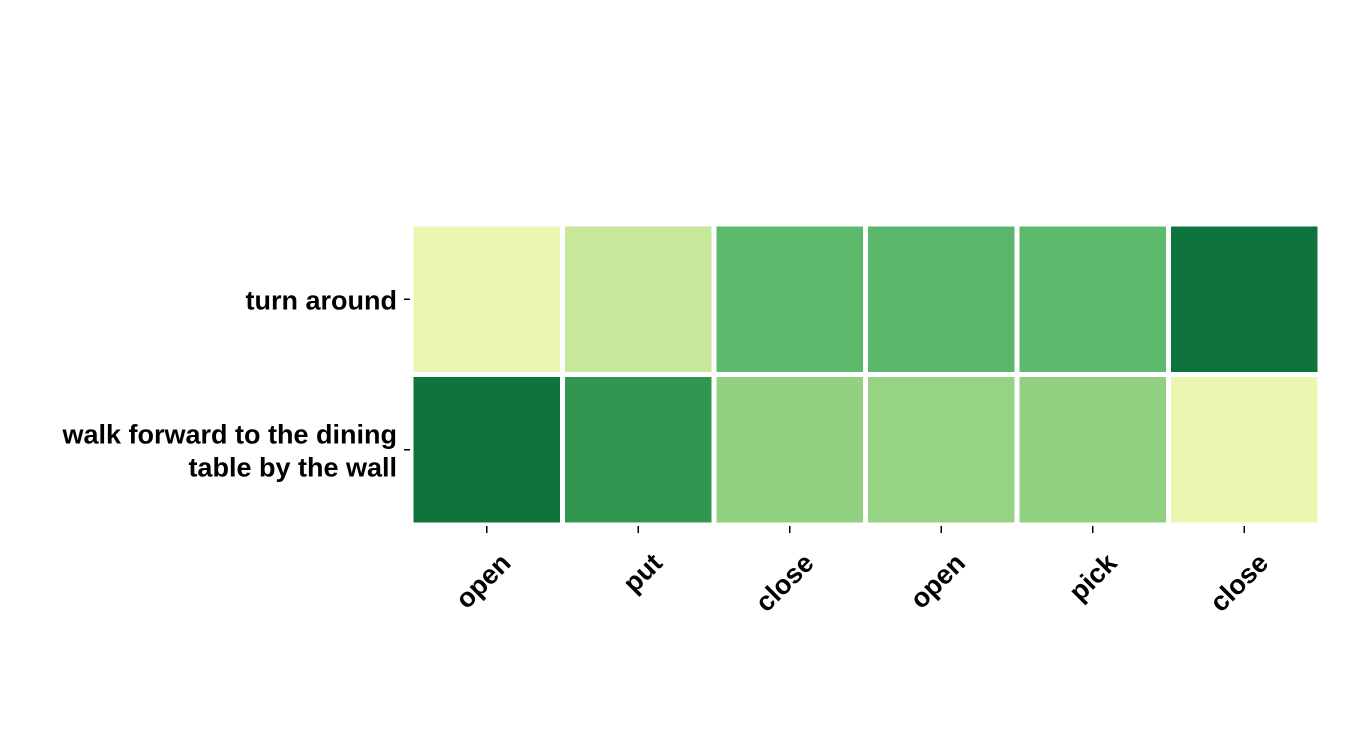 This screenshot has height=750, width=1350. What do you see at coordinates (638, 299) in the screenshot?
I see `heatmap-cell-r0-c1` at bounding box center [638, 299].